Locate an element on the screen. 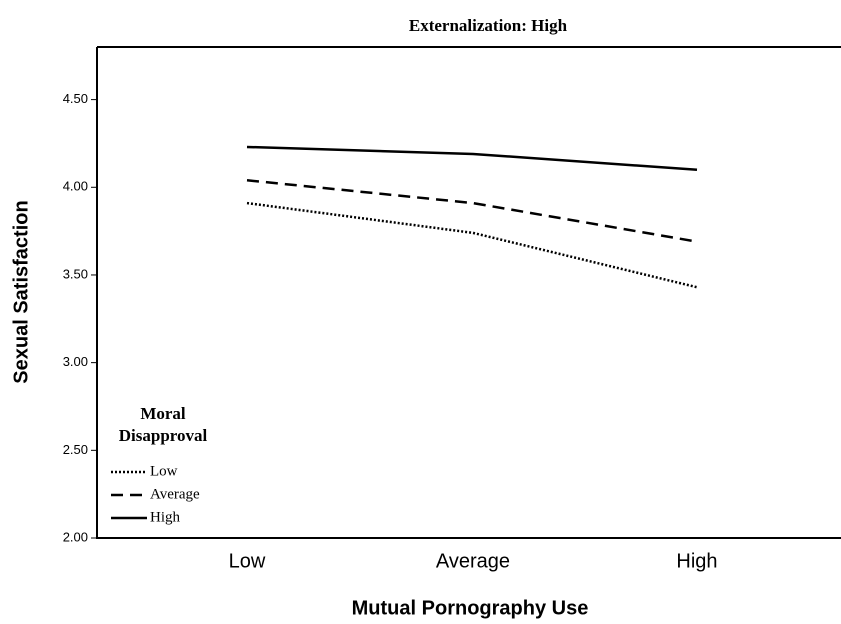 Image resolution: width=841 pixels, height=624 pixels. legend-label: Low is located at coordinates (164, 471).